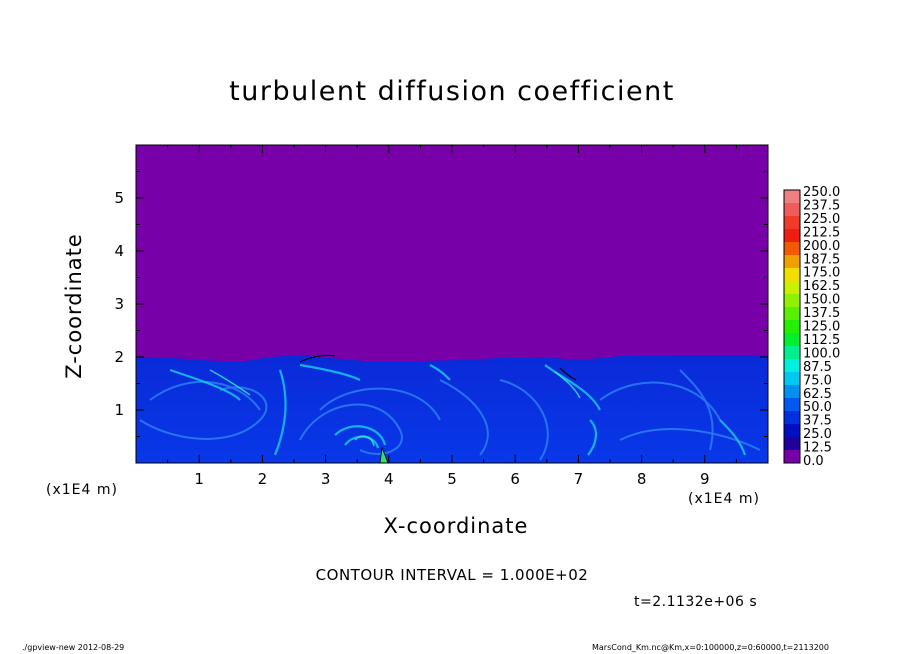  What do you see at coordinates (119, 357) in the screenshot?
I see `y-tick-label: 2` at bounding box center [119, 357].